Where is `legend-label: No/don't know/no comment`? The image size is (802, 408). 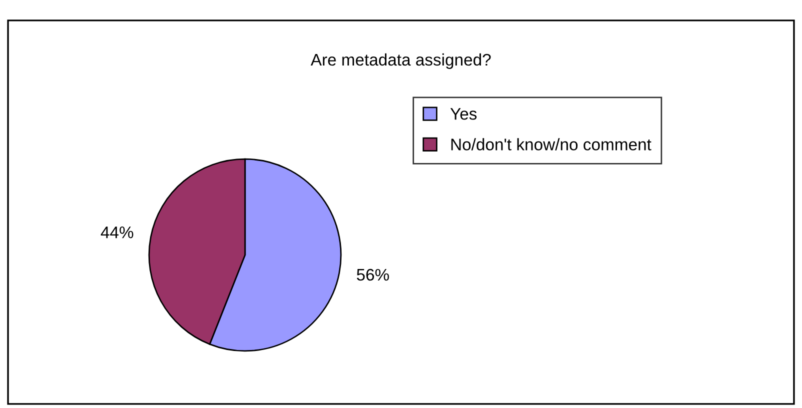
legend-label: No/don't know/no comment is located at coordinates (551, 144).